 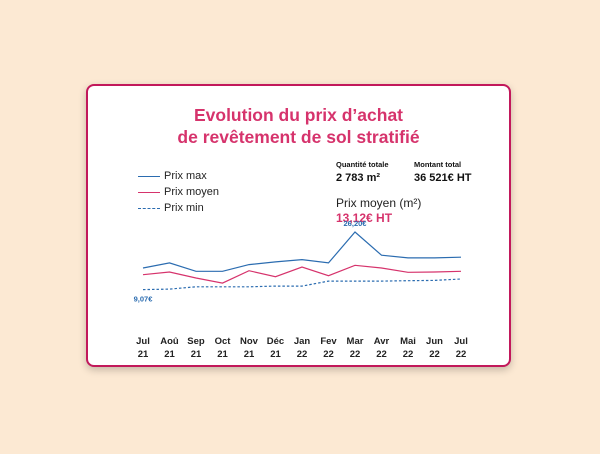 I want to click on x-tick-month: Oct, so click(x=223, y=341).